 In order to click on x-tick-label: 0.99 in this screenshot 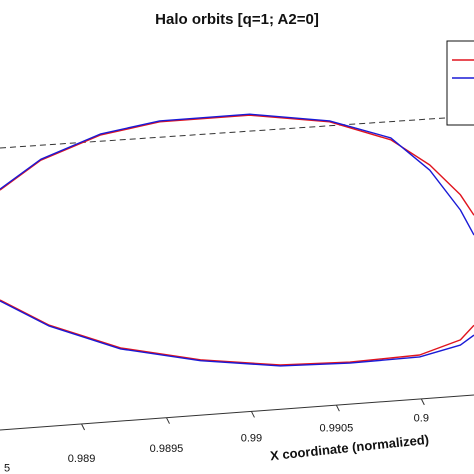, I will do `click(251, 439)`.